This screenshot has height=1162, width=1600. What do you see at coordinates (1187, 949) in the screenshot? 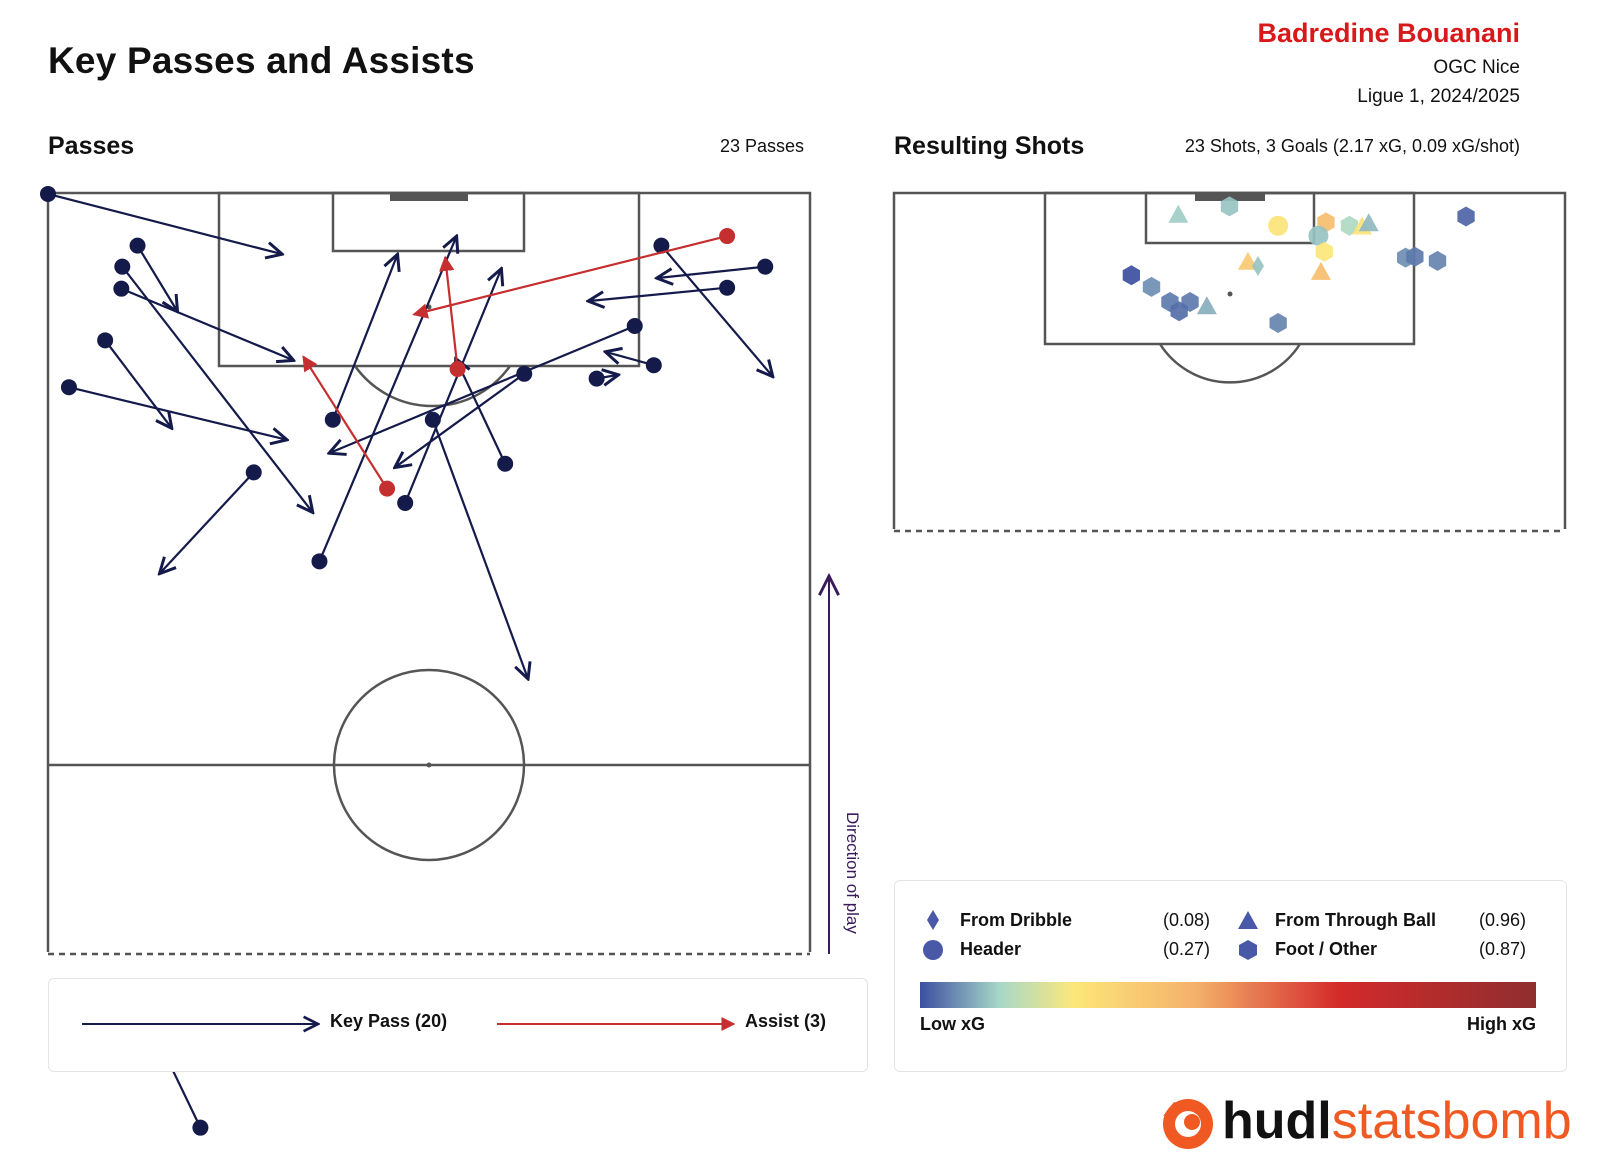
I see `legend-value-header: (0.27)` at bounding box center [1187, 949].